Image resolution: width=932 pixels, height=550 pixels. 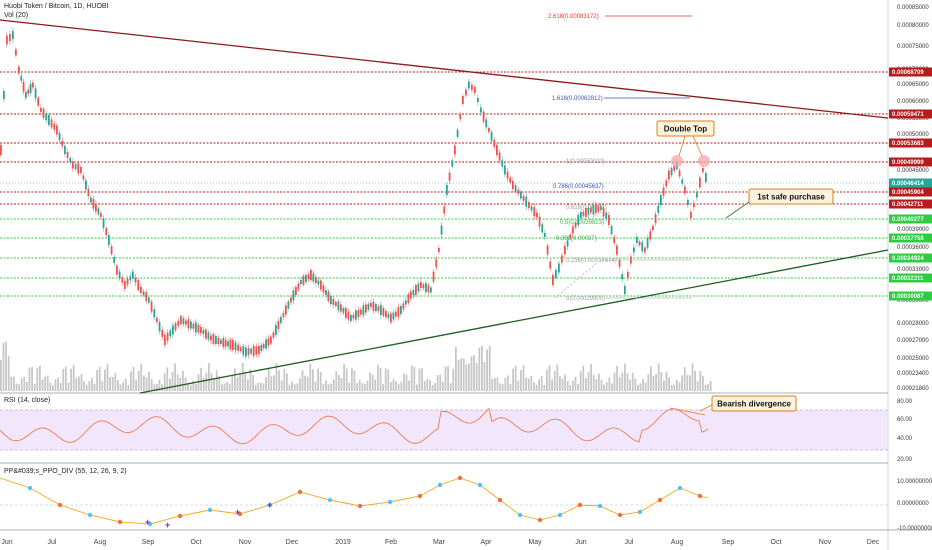 I want to click on price-tick-label: 0.00055000, so click(x=913, y=119).